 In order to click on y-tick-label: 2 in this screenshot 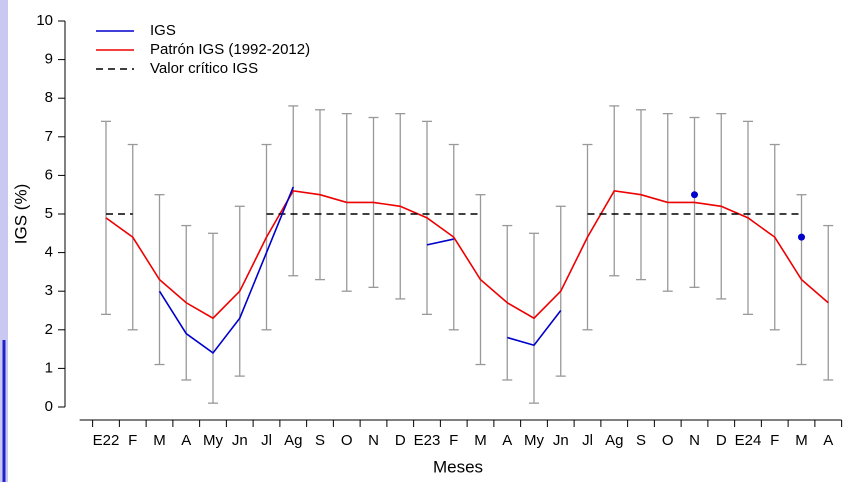, I will do `click(49, 329)`.